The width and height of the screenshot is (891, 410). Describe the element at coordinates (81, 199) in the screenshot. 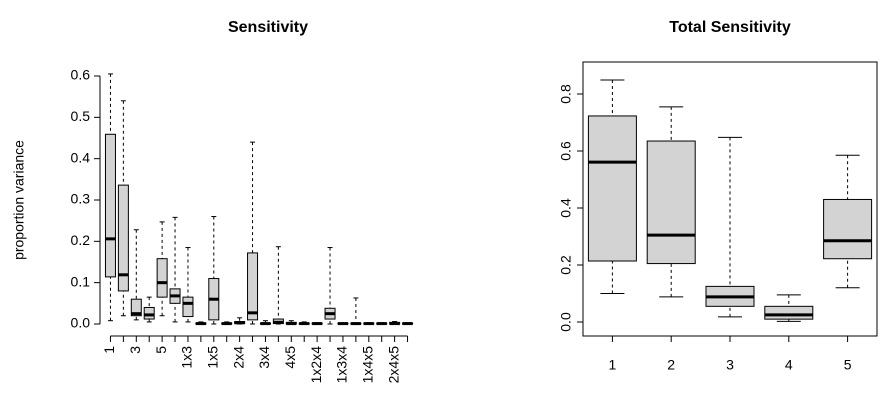

I see `y-tick-label: 0.3` at that location.